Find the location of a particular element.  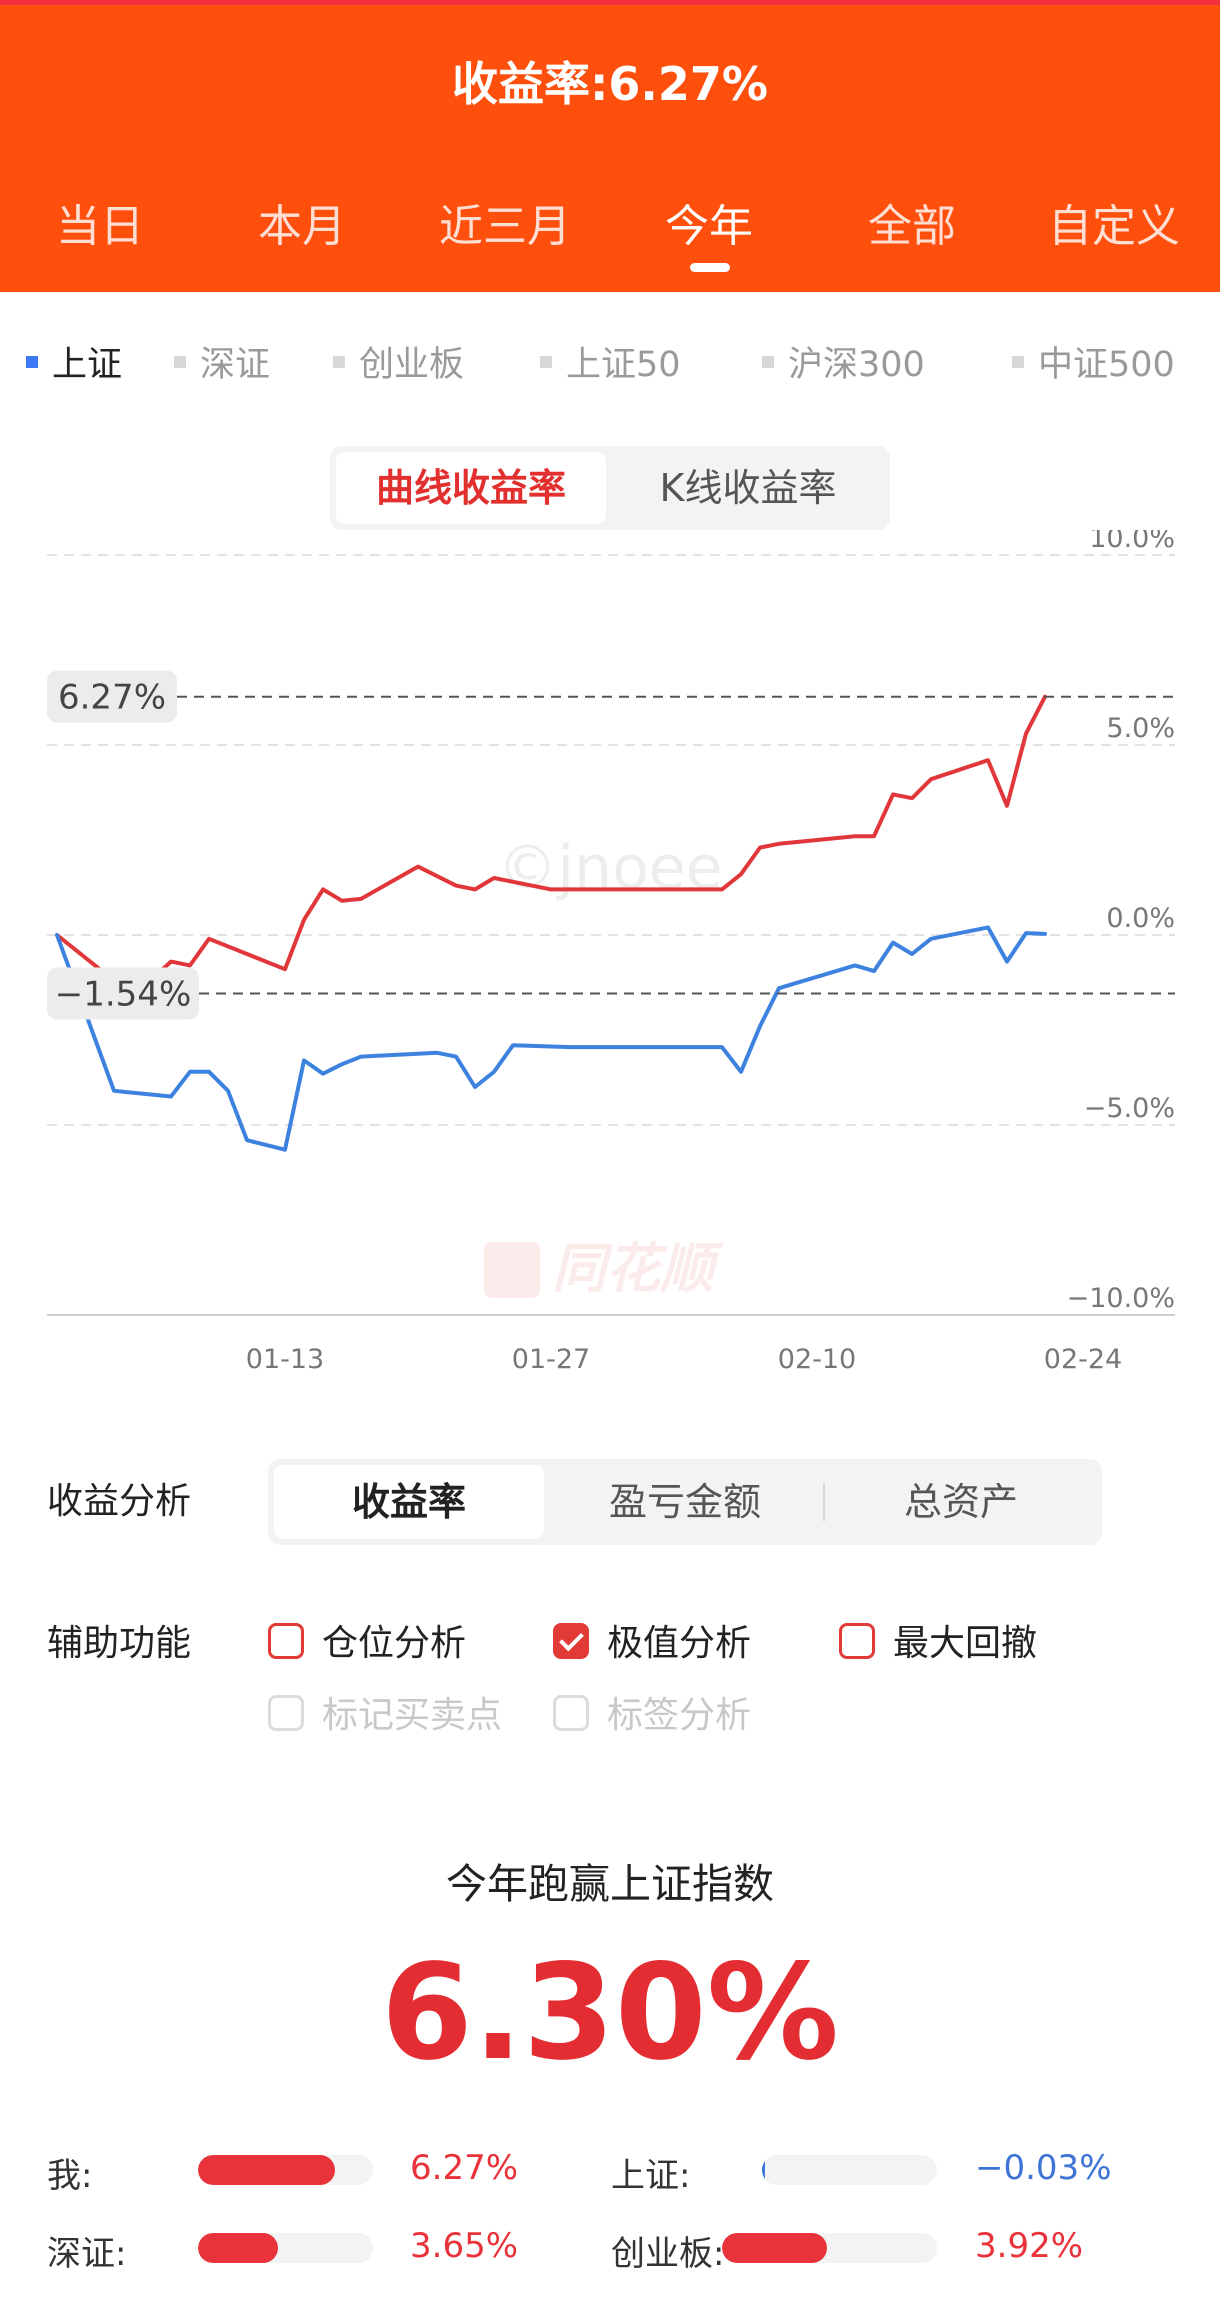

compare-value-me: 6.27% is located at coordinates (464, 2168).